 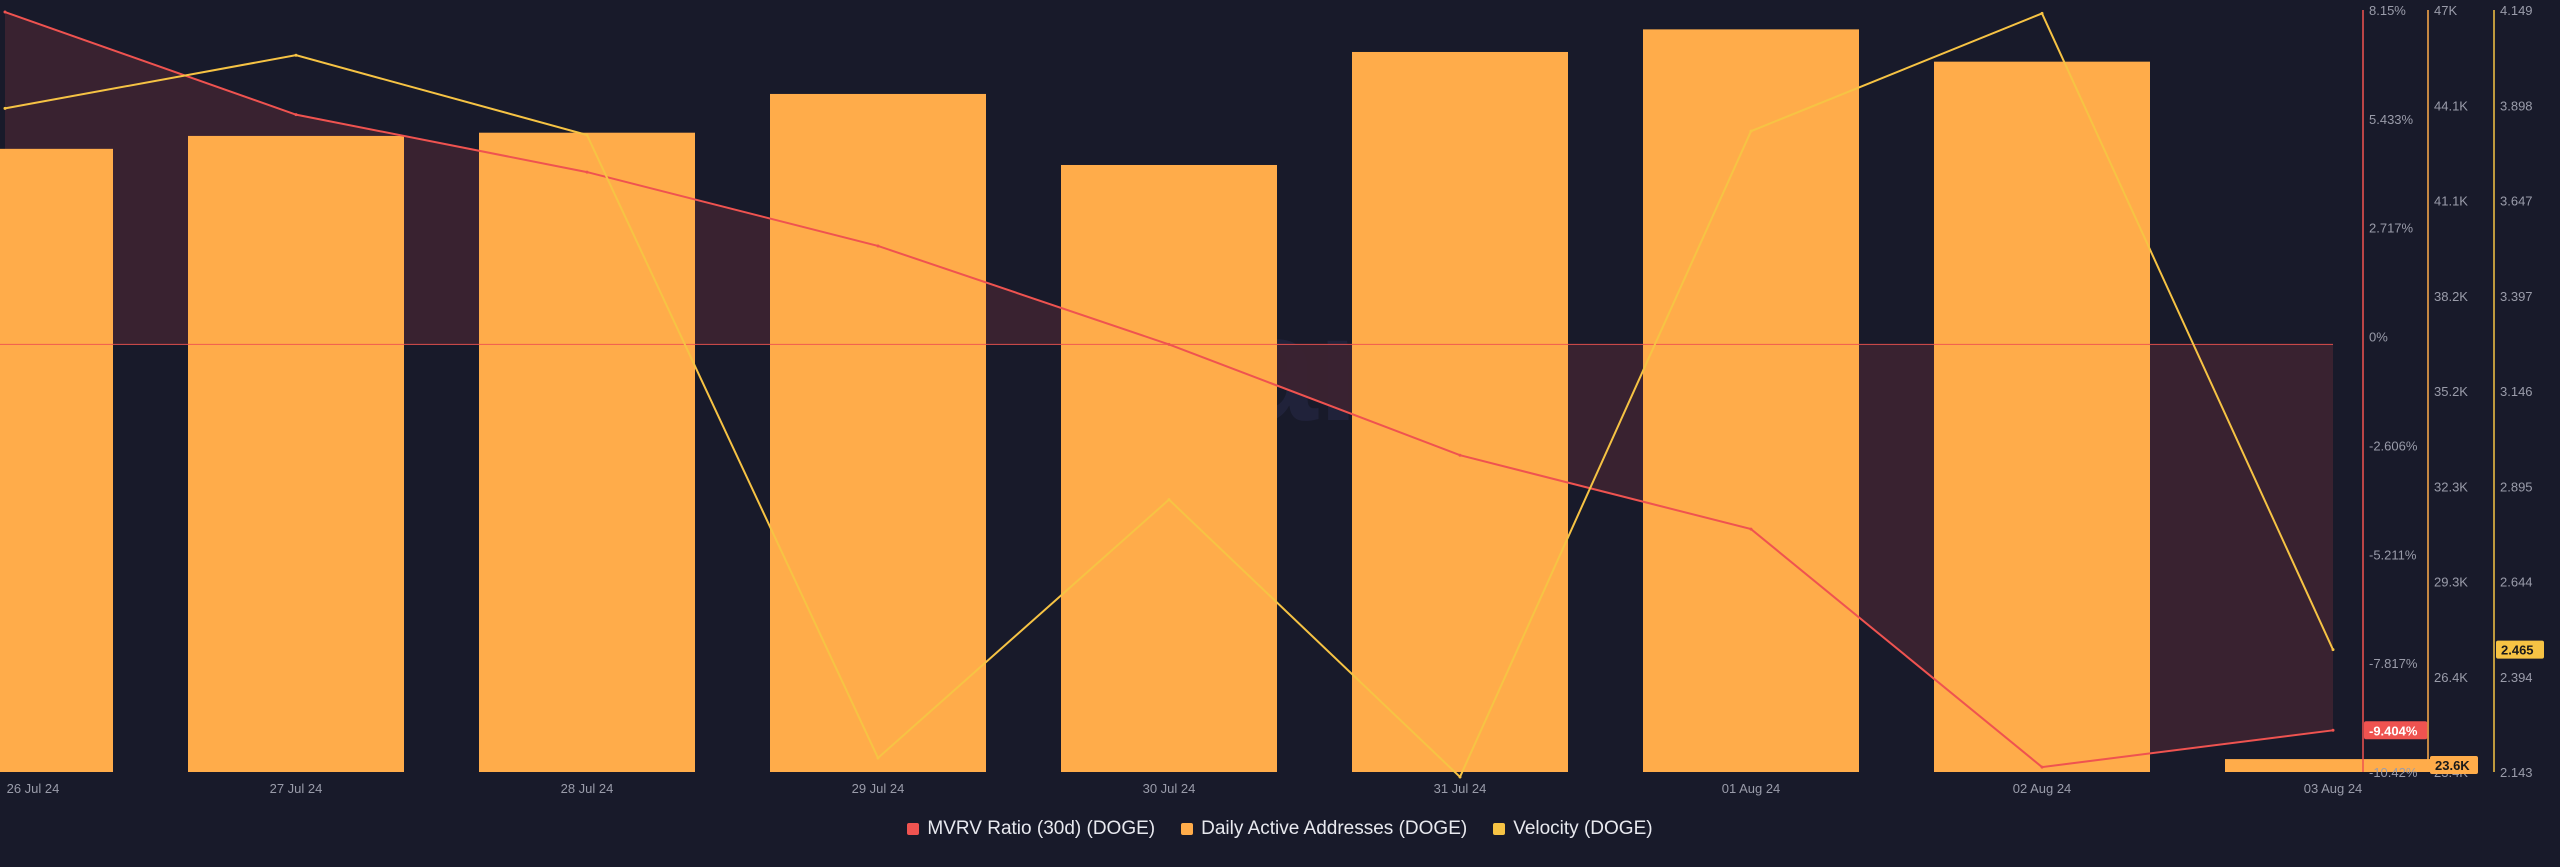 I want to click on velocity-tick-label-2: 3.647, so click(x=2516, y=201).